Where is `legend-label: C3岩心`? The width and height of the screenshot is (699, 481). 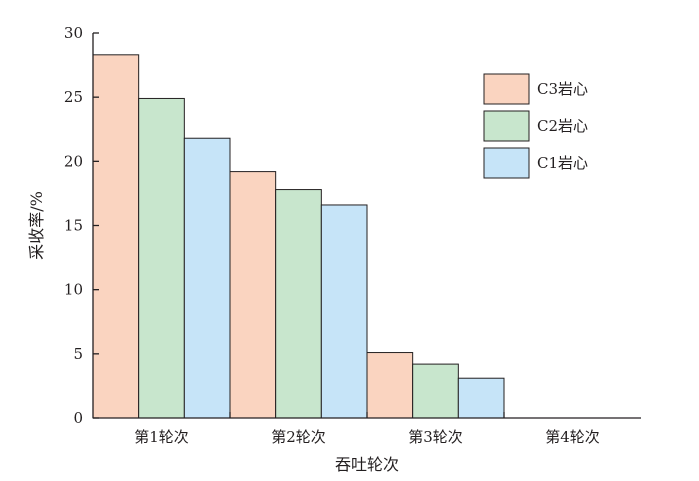
legend-label: C3岩心 is located at coordinates (562, 89).